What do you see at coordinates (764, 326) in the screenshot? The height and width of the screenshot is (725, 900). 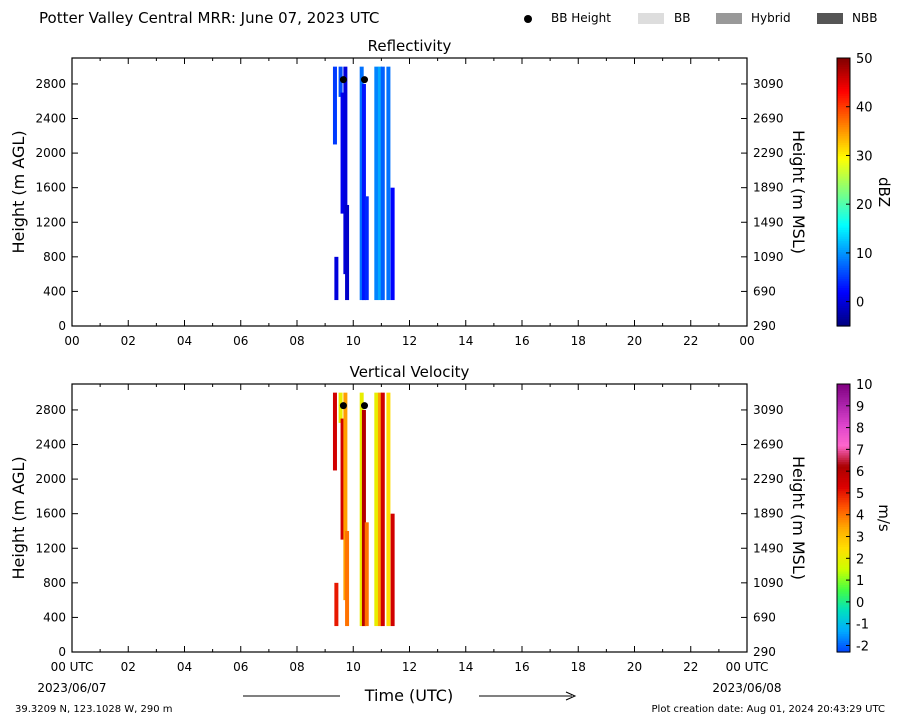 I see `y2-tick-label: 290` at bounding box center [764, 326].